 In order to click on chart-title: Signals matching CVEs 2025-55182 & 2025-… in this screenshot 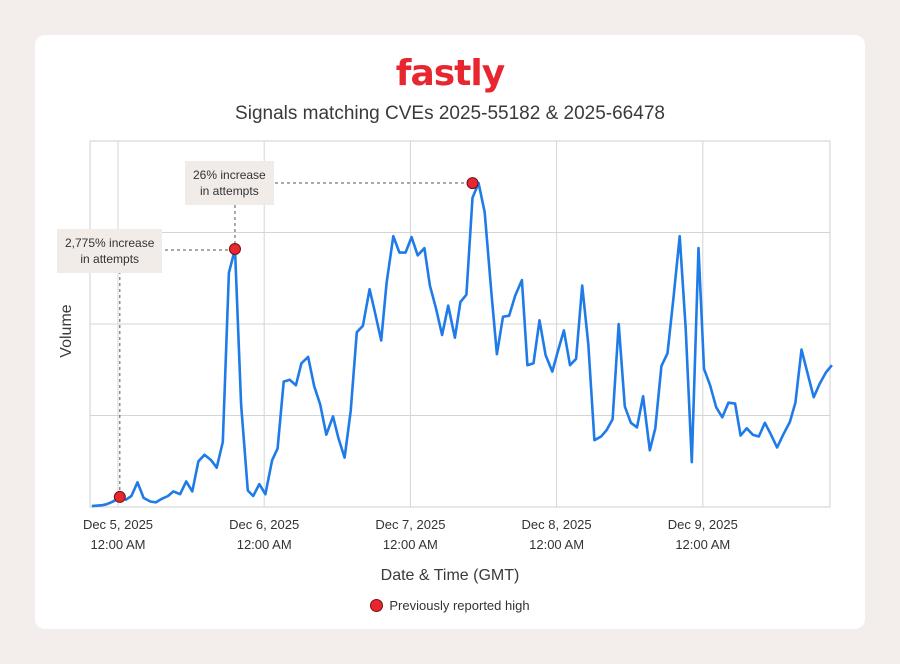, I will do `click(450, 113)`.